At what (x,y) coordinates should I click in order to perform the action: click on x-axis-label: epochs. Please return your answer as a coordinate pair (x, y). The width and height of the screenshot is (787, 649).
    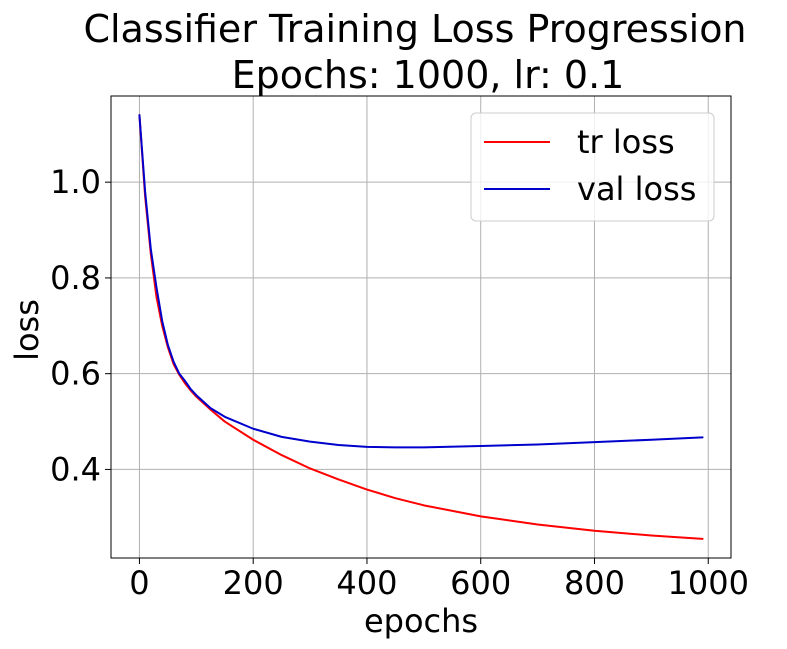
    Looking at the image, I should click on (421, 621).